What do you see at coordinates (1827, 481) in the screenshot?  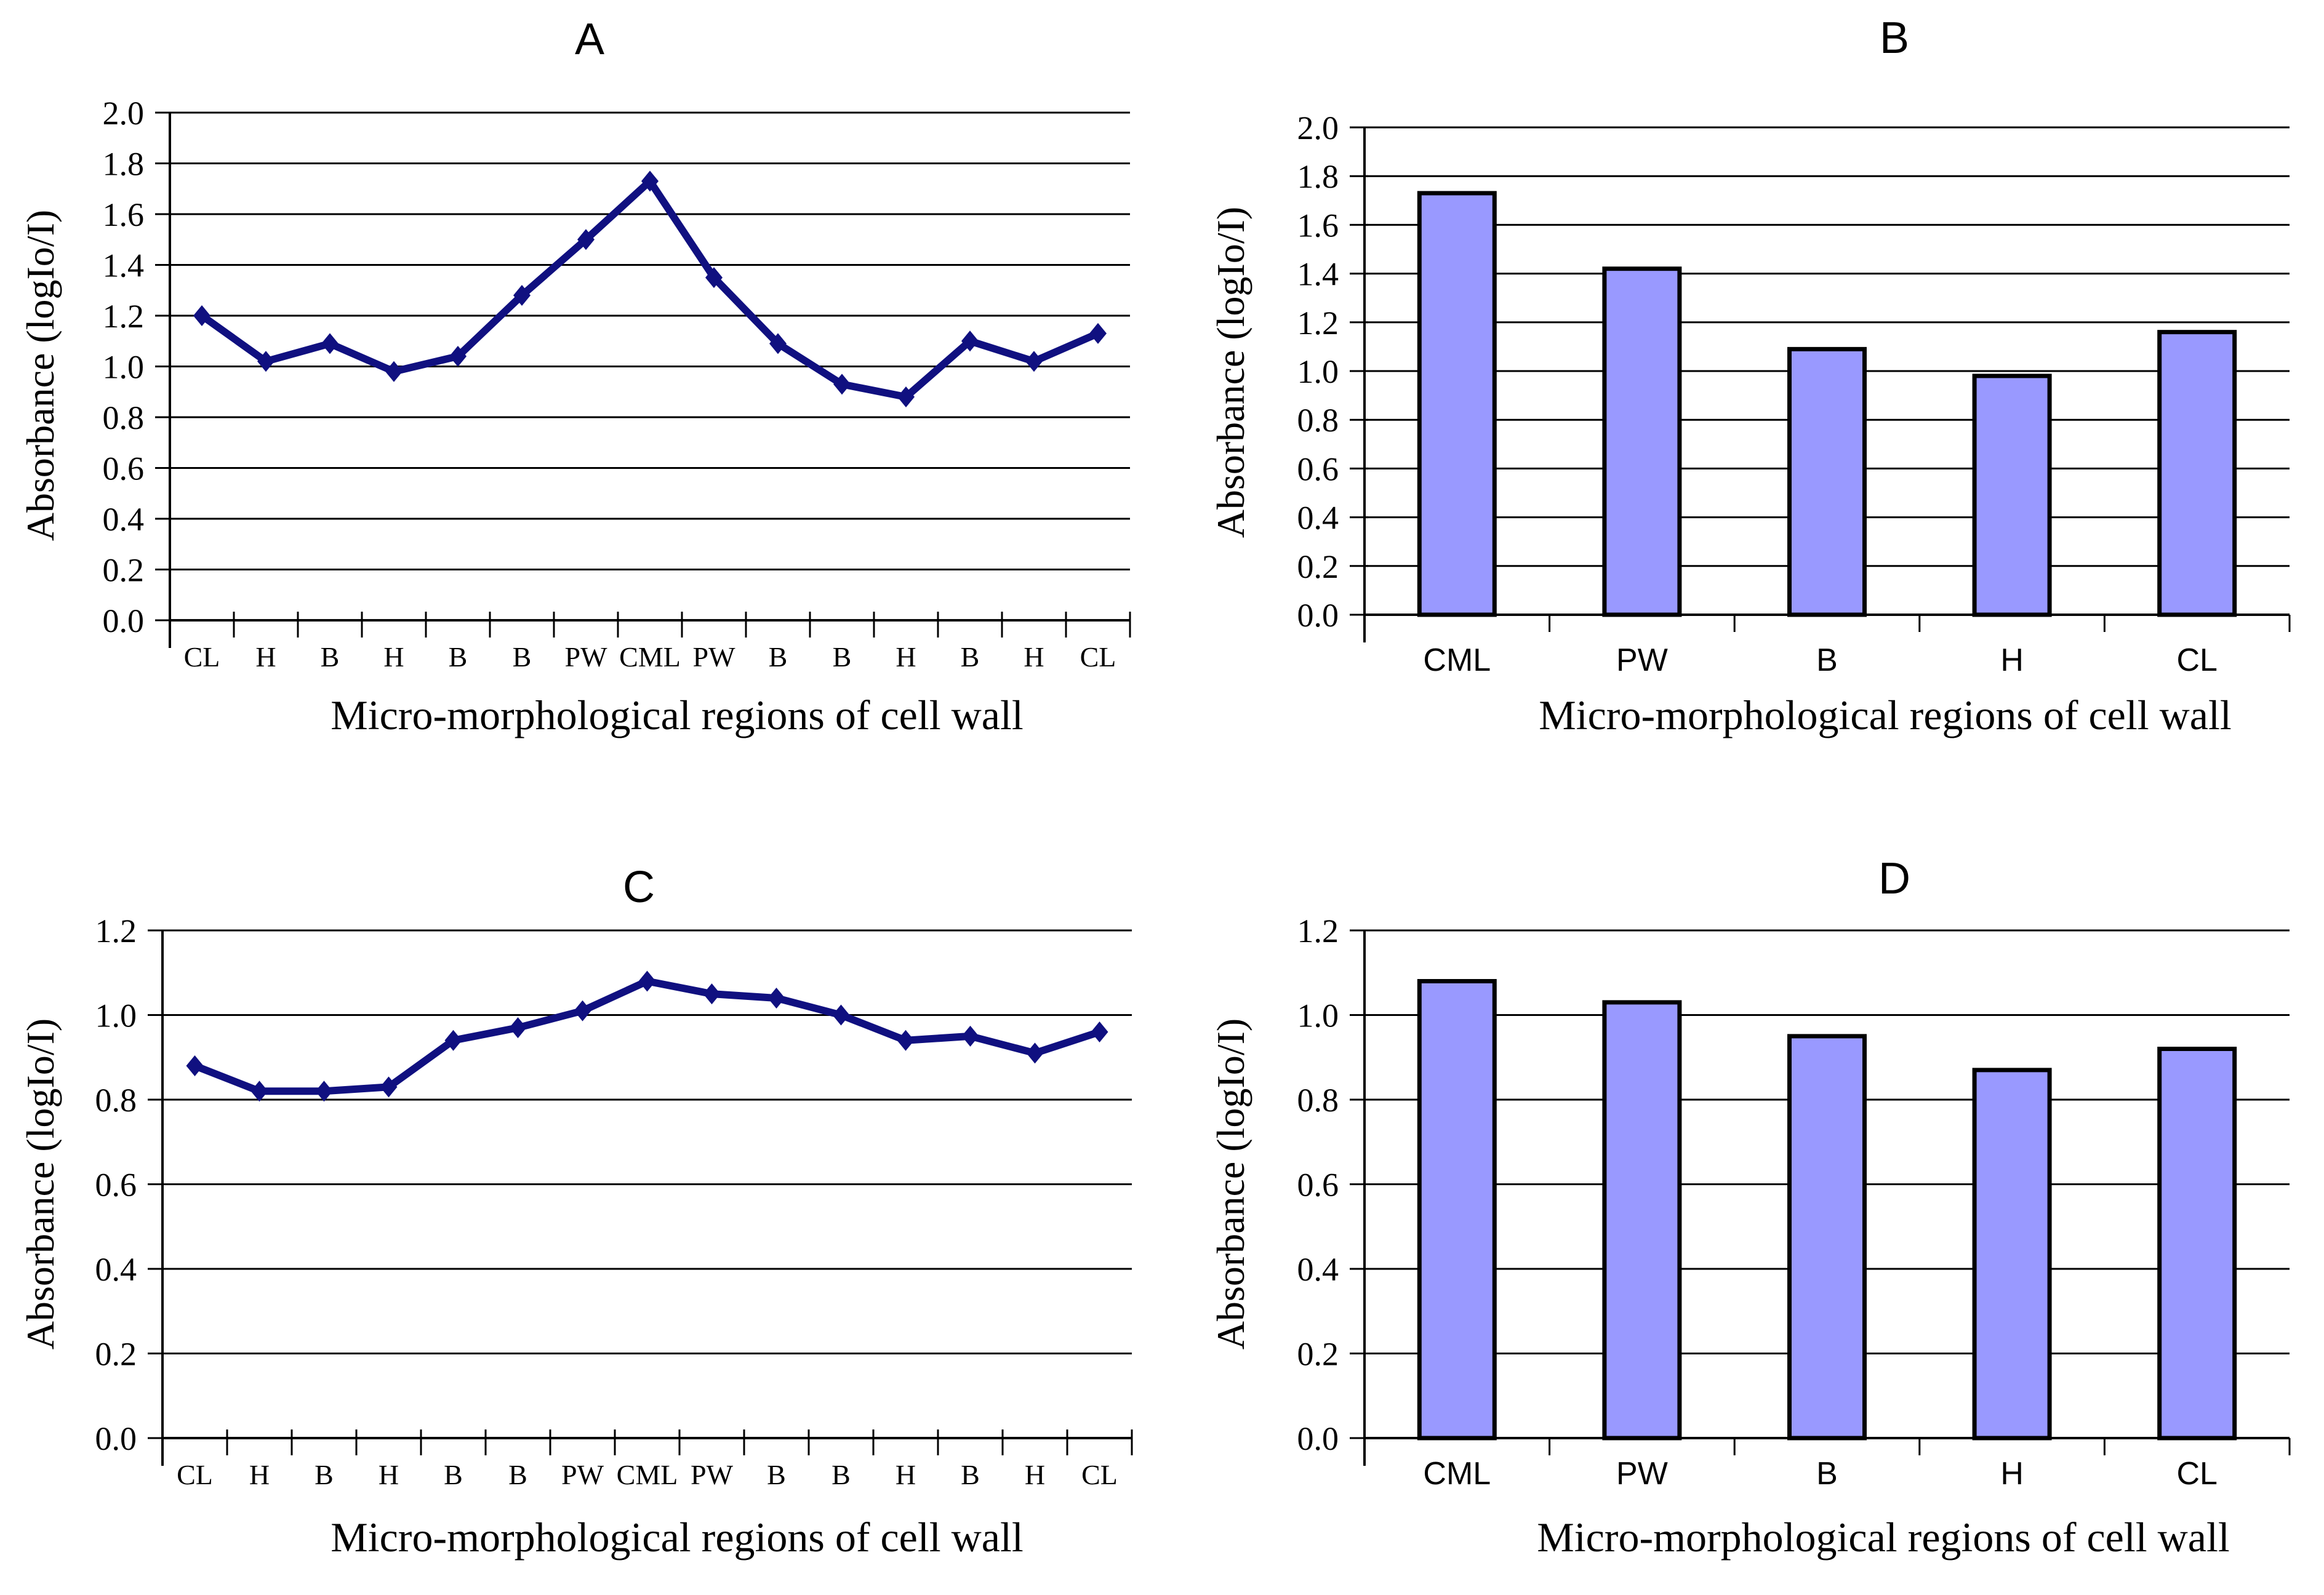 I see `bar-B` at bounding box center [1827, 481].